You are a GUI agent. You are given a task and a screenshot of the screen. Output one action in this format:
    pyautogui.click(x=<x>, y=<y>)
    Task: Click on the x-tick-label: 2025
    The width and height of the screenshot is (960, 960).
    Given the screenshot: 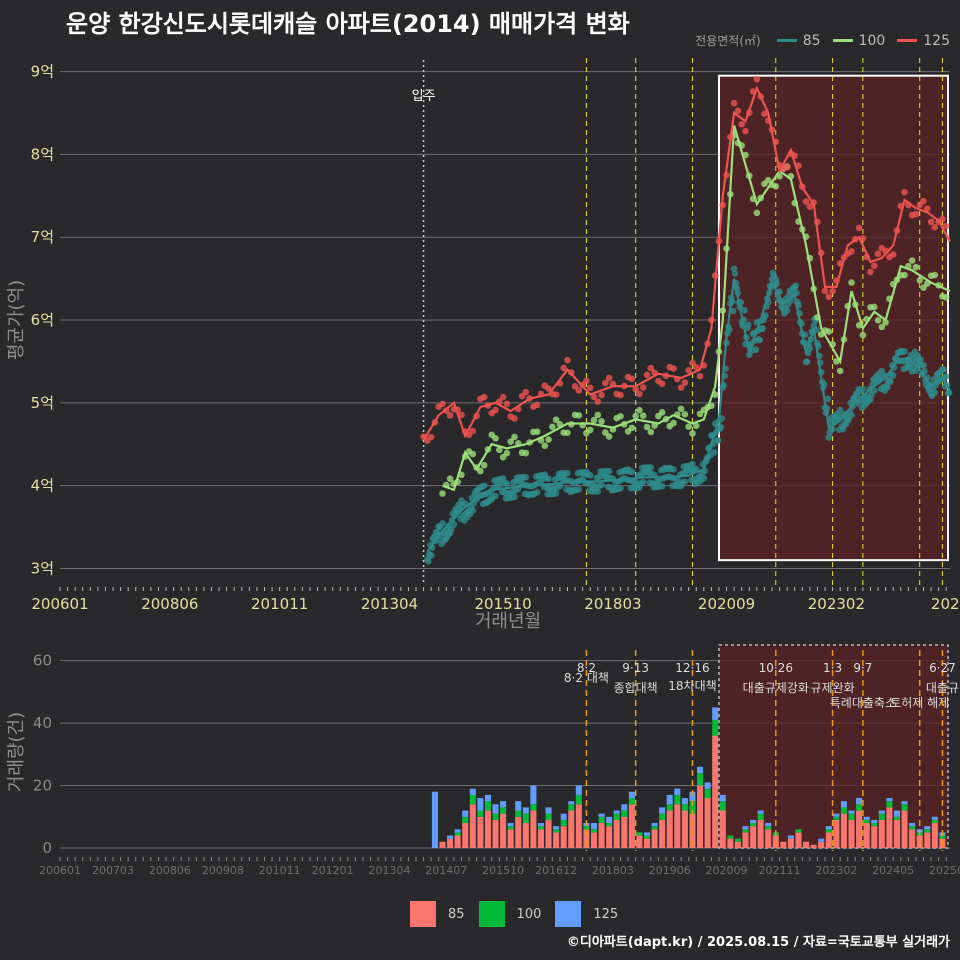 What is the action you would take?
    pyautogui.click(x=945, y=604)
    